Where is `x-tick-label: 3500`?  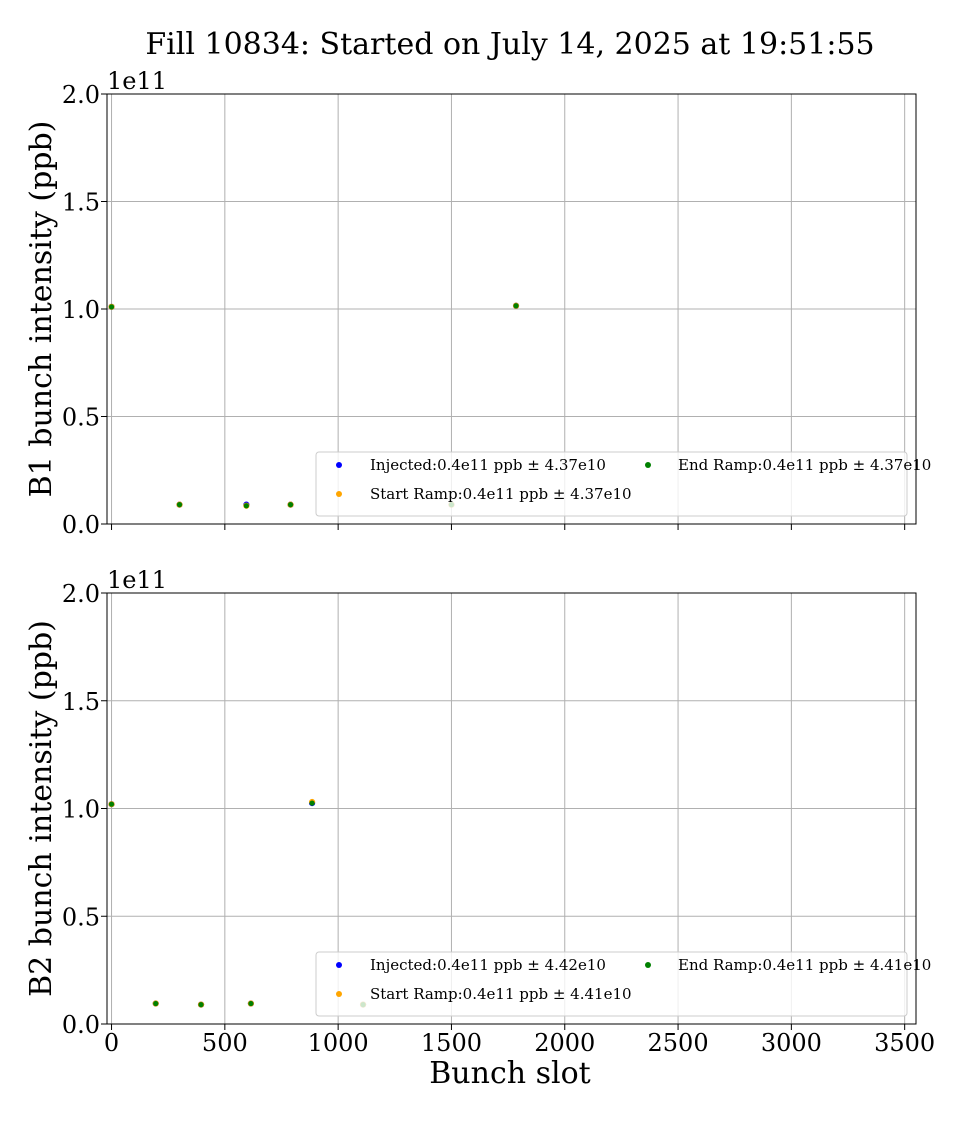 x-tick-label: 3500 is located at coordinates (904, 1043).